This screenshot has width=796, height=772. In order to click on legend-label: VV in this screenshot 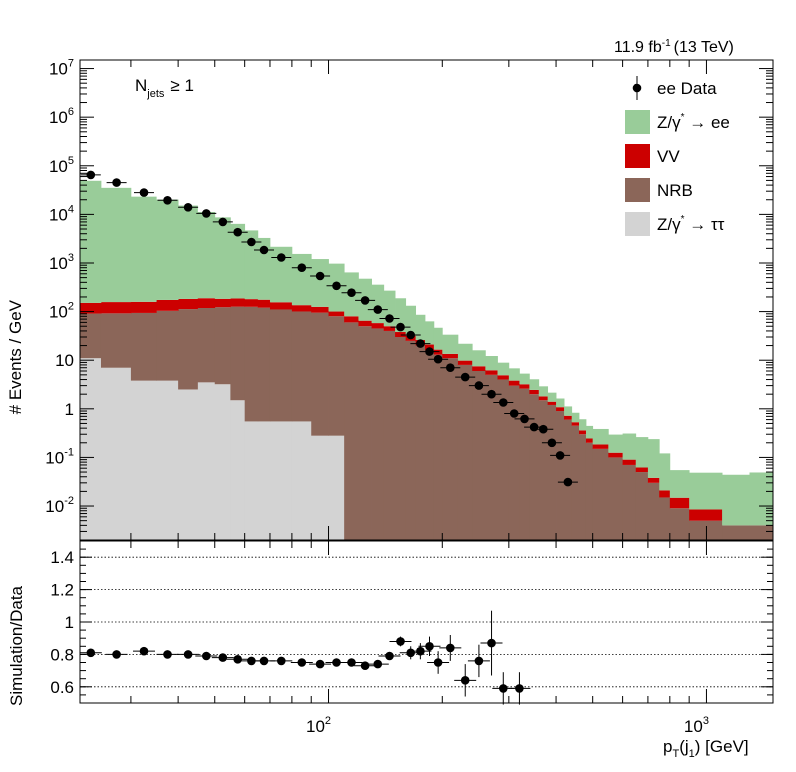, I will do `click(668, 156)`.